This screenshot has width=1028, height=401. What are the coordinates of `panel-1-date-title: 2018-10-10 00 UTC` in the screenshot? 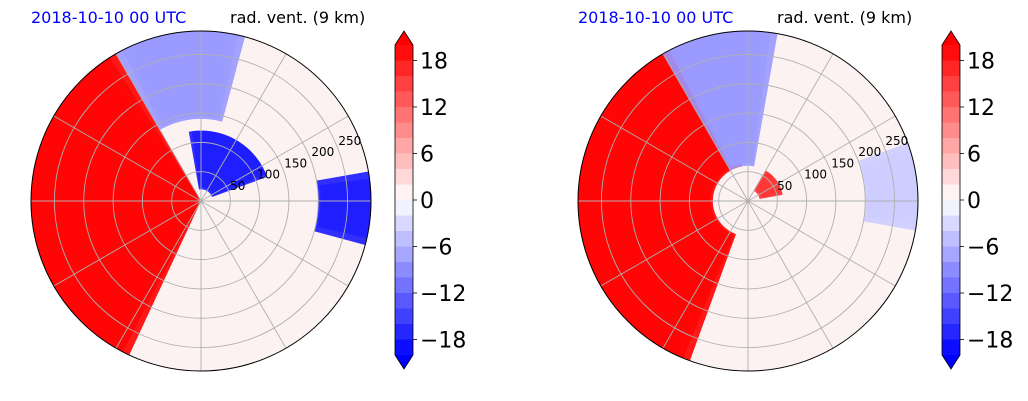 It's located at (109, 17).